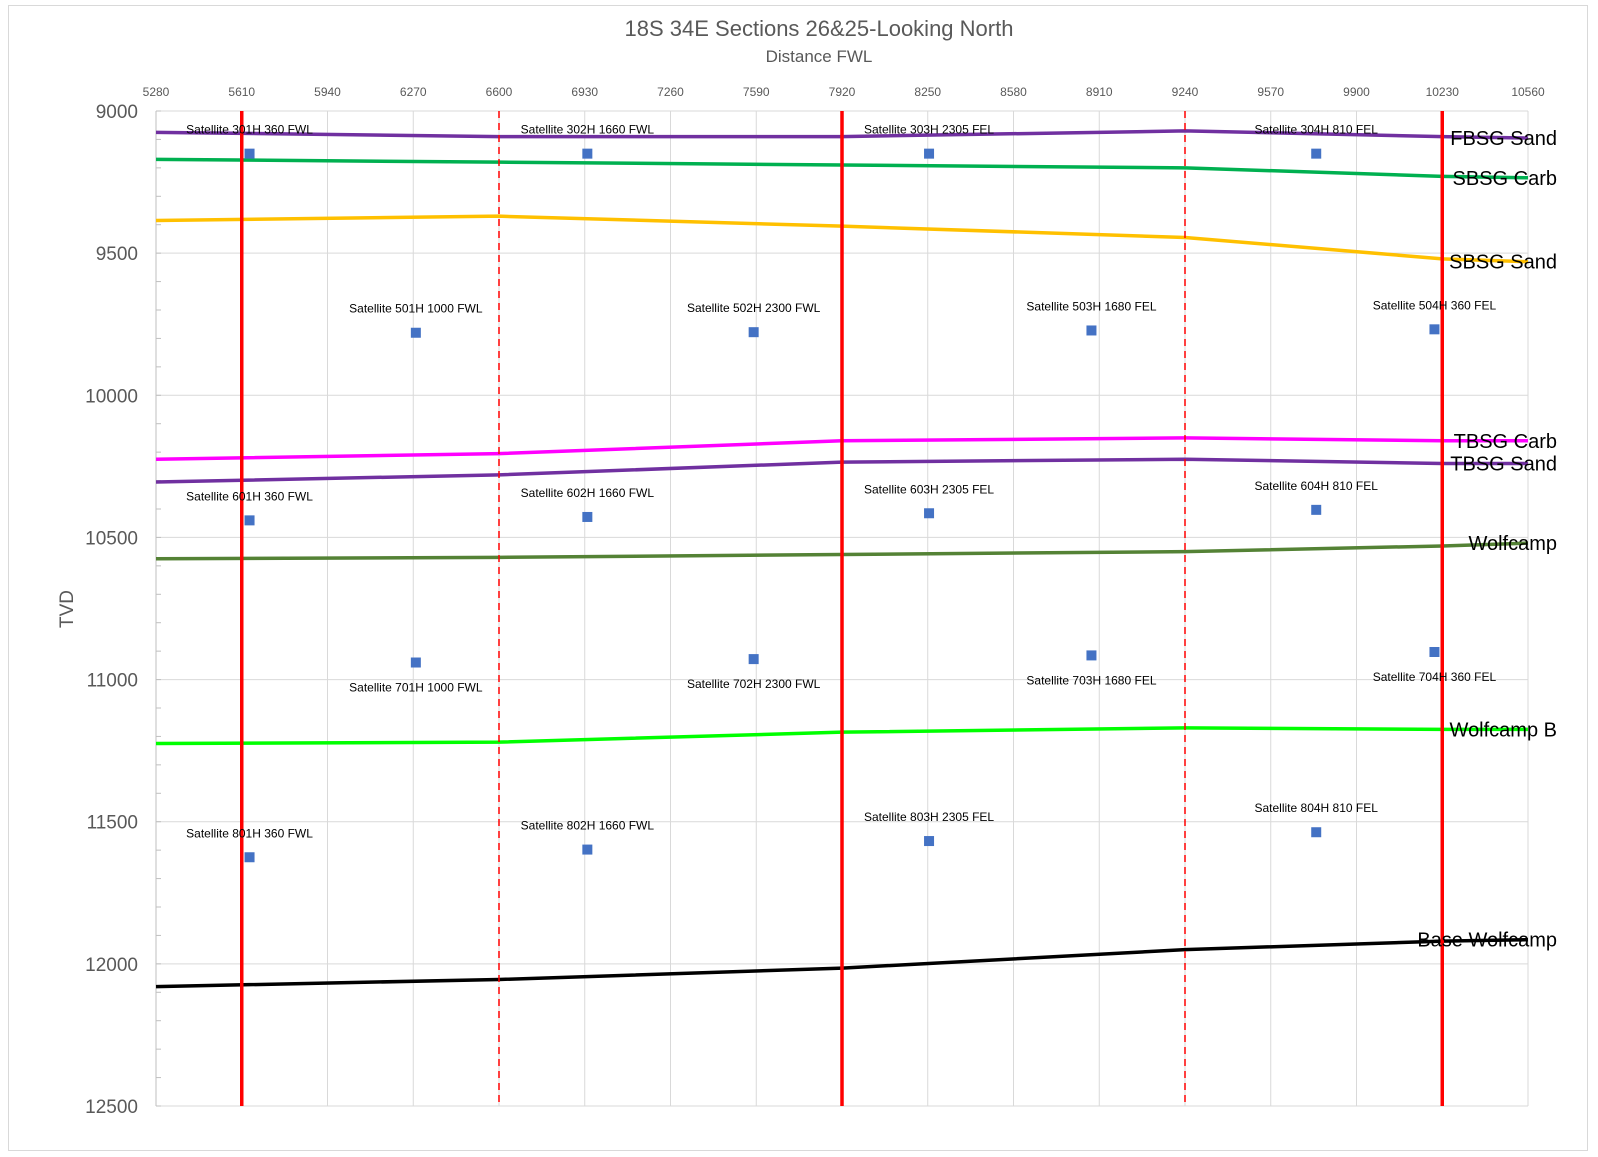 The image size is (1598, 1157). What do you see at coordinates (241, 92) in the screenshot?
I see `x-tick-label: 5610` at bounding box center [241, 92].